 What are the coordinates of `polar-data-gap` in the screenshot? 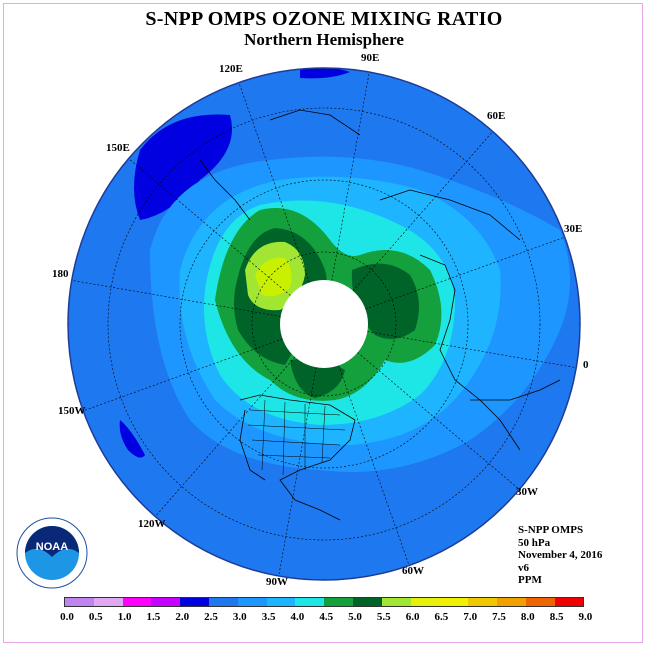 It's located at (324, 324).